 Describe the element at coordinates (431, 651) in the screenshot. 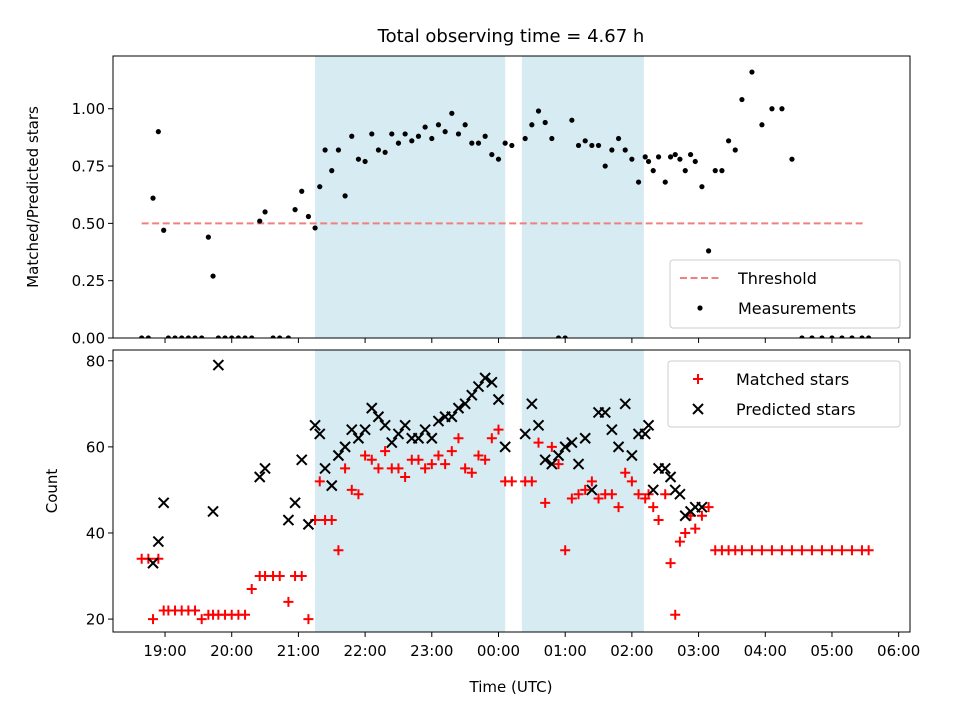

I see `x-tick-label: 23:00` at that location.